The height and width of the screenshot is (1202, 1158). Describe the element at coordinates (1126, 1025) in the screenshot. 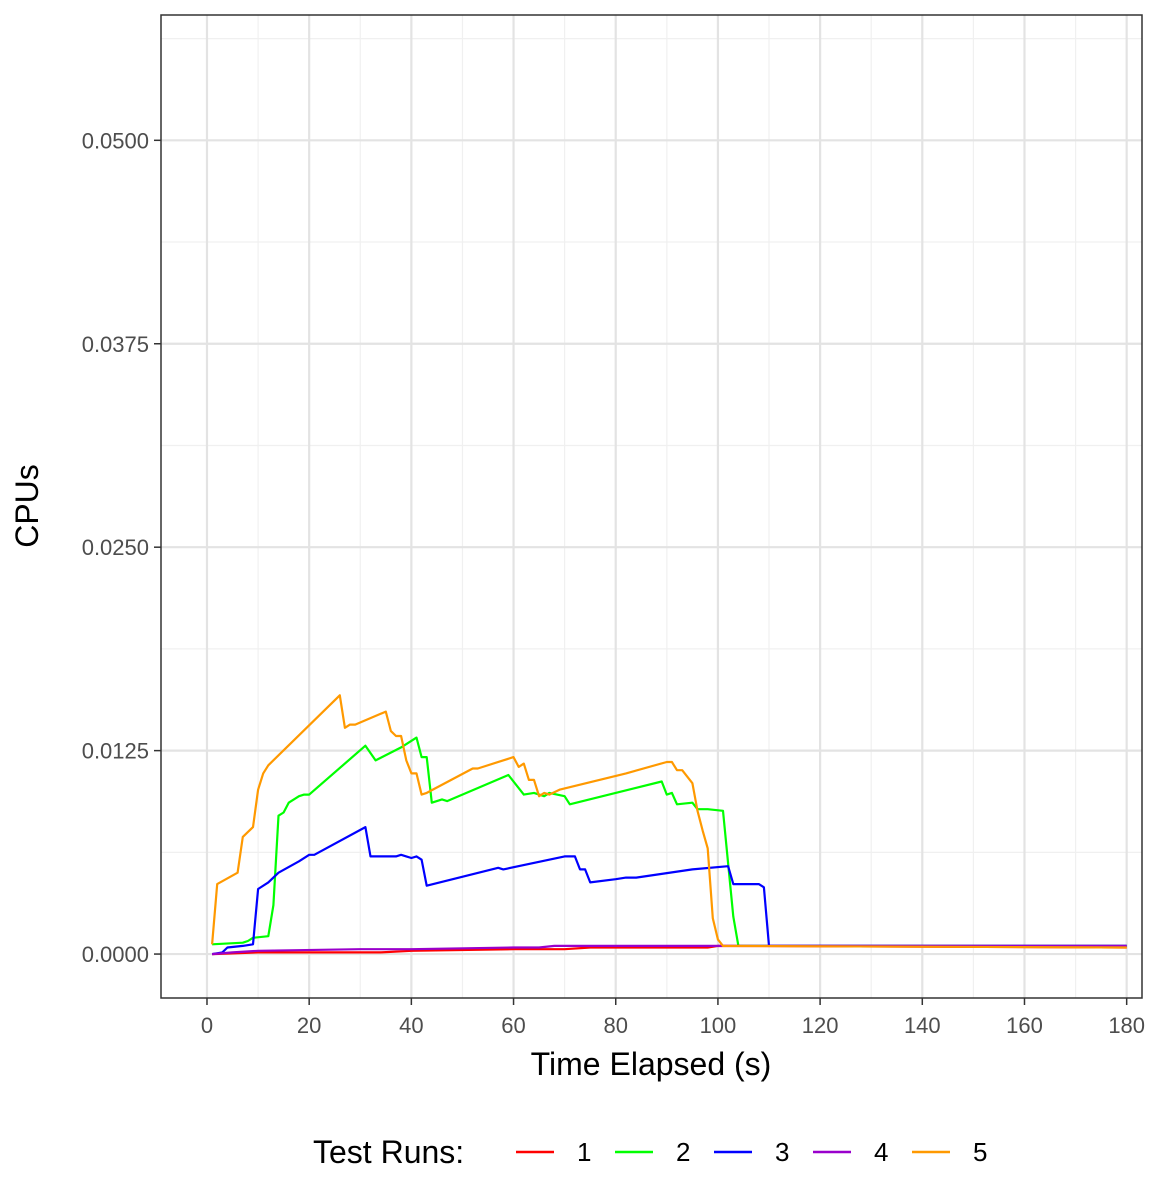

I see `x-tick-label: 180` at that location.